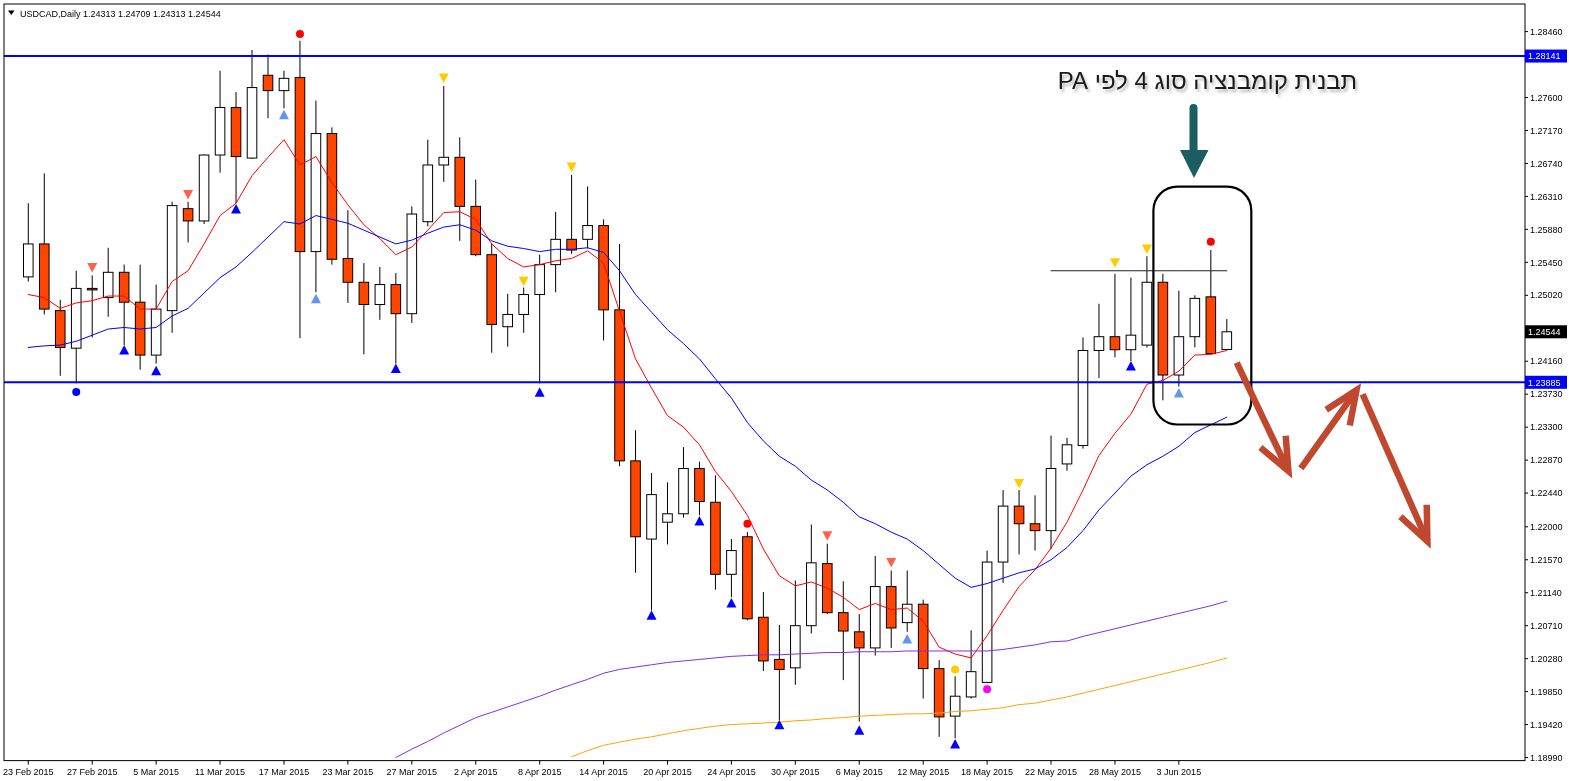  What do you see at coordinates (667, 771) in the screenshot?
I see `x-tick-label: 20 Apr 2015` at bounding box center [667, 771].